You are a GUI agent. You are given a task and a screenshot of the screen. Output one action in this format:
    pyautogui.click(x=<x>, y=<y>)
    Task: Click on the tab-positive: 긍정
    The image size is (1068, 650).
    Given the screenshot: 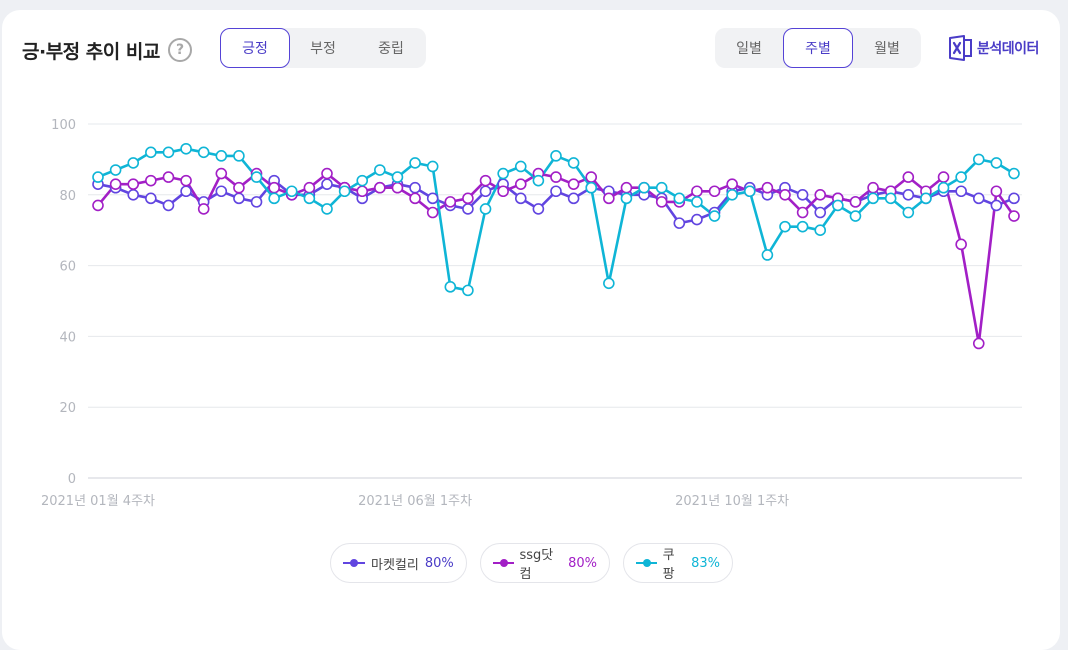 What is the action you would take?
    pyautogui.click(x=255, y=48)
    